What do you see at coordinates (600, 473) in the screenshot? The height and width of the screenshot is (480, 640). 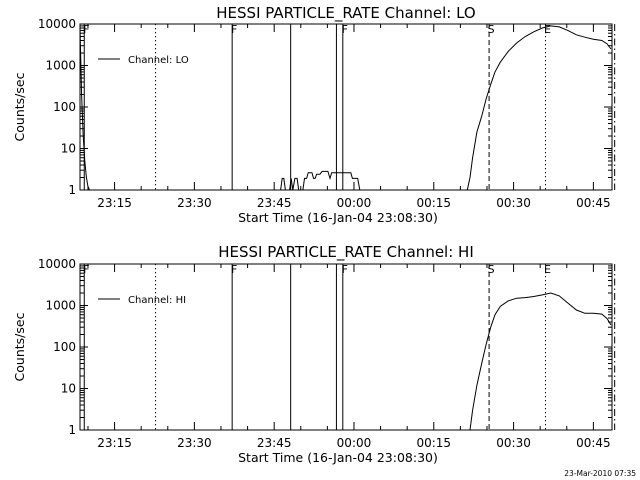 I see `timestamp: 23-Mar-2010 07:35` at bounding box center [600, 473].